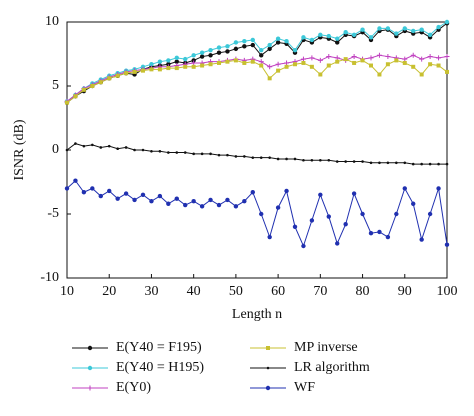  Describe the element at coordinates (49, 277) in the screenshot. I see `y-tick-label: -10` at that location.